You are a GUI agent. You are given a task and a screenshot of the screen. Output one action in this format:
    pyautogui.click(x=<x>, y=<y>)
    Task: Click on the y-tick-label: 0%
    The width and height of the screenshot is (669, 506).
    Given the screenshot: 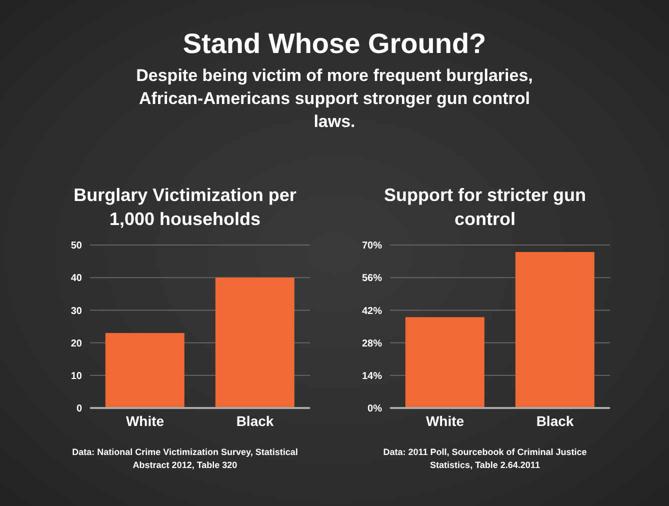 What is the action you would take?
    pyautogui.click(x=375, y=409)
    